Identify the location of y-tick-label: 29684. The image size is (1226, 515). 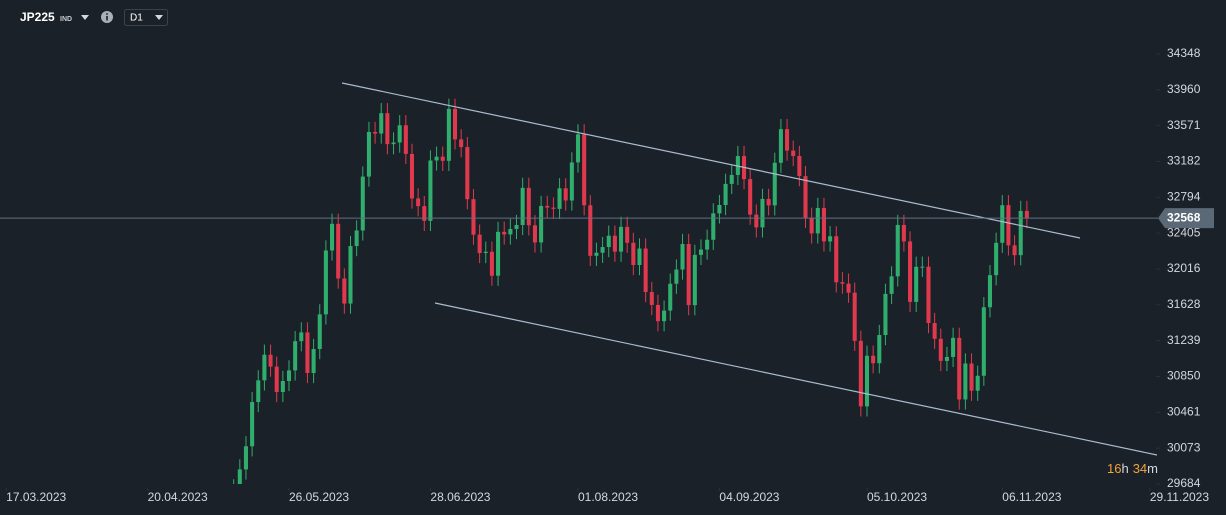
(1184, 483).